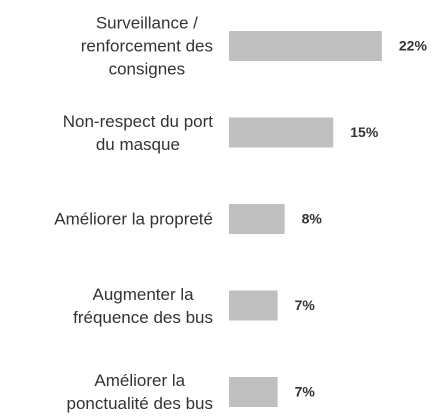 This screenshot has width=437, height=416. I want to click on value-label: 22%, so click(413, 46).